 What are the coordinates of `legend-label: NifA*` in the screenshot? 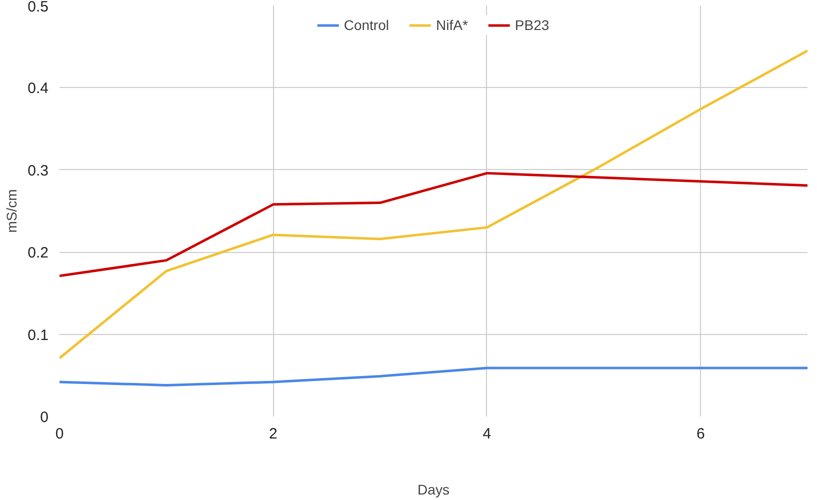 It's located at (452, 25).